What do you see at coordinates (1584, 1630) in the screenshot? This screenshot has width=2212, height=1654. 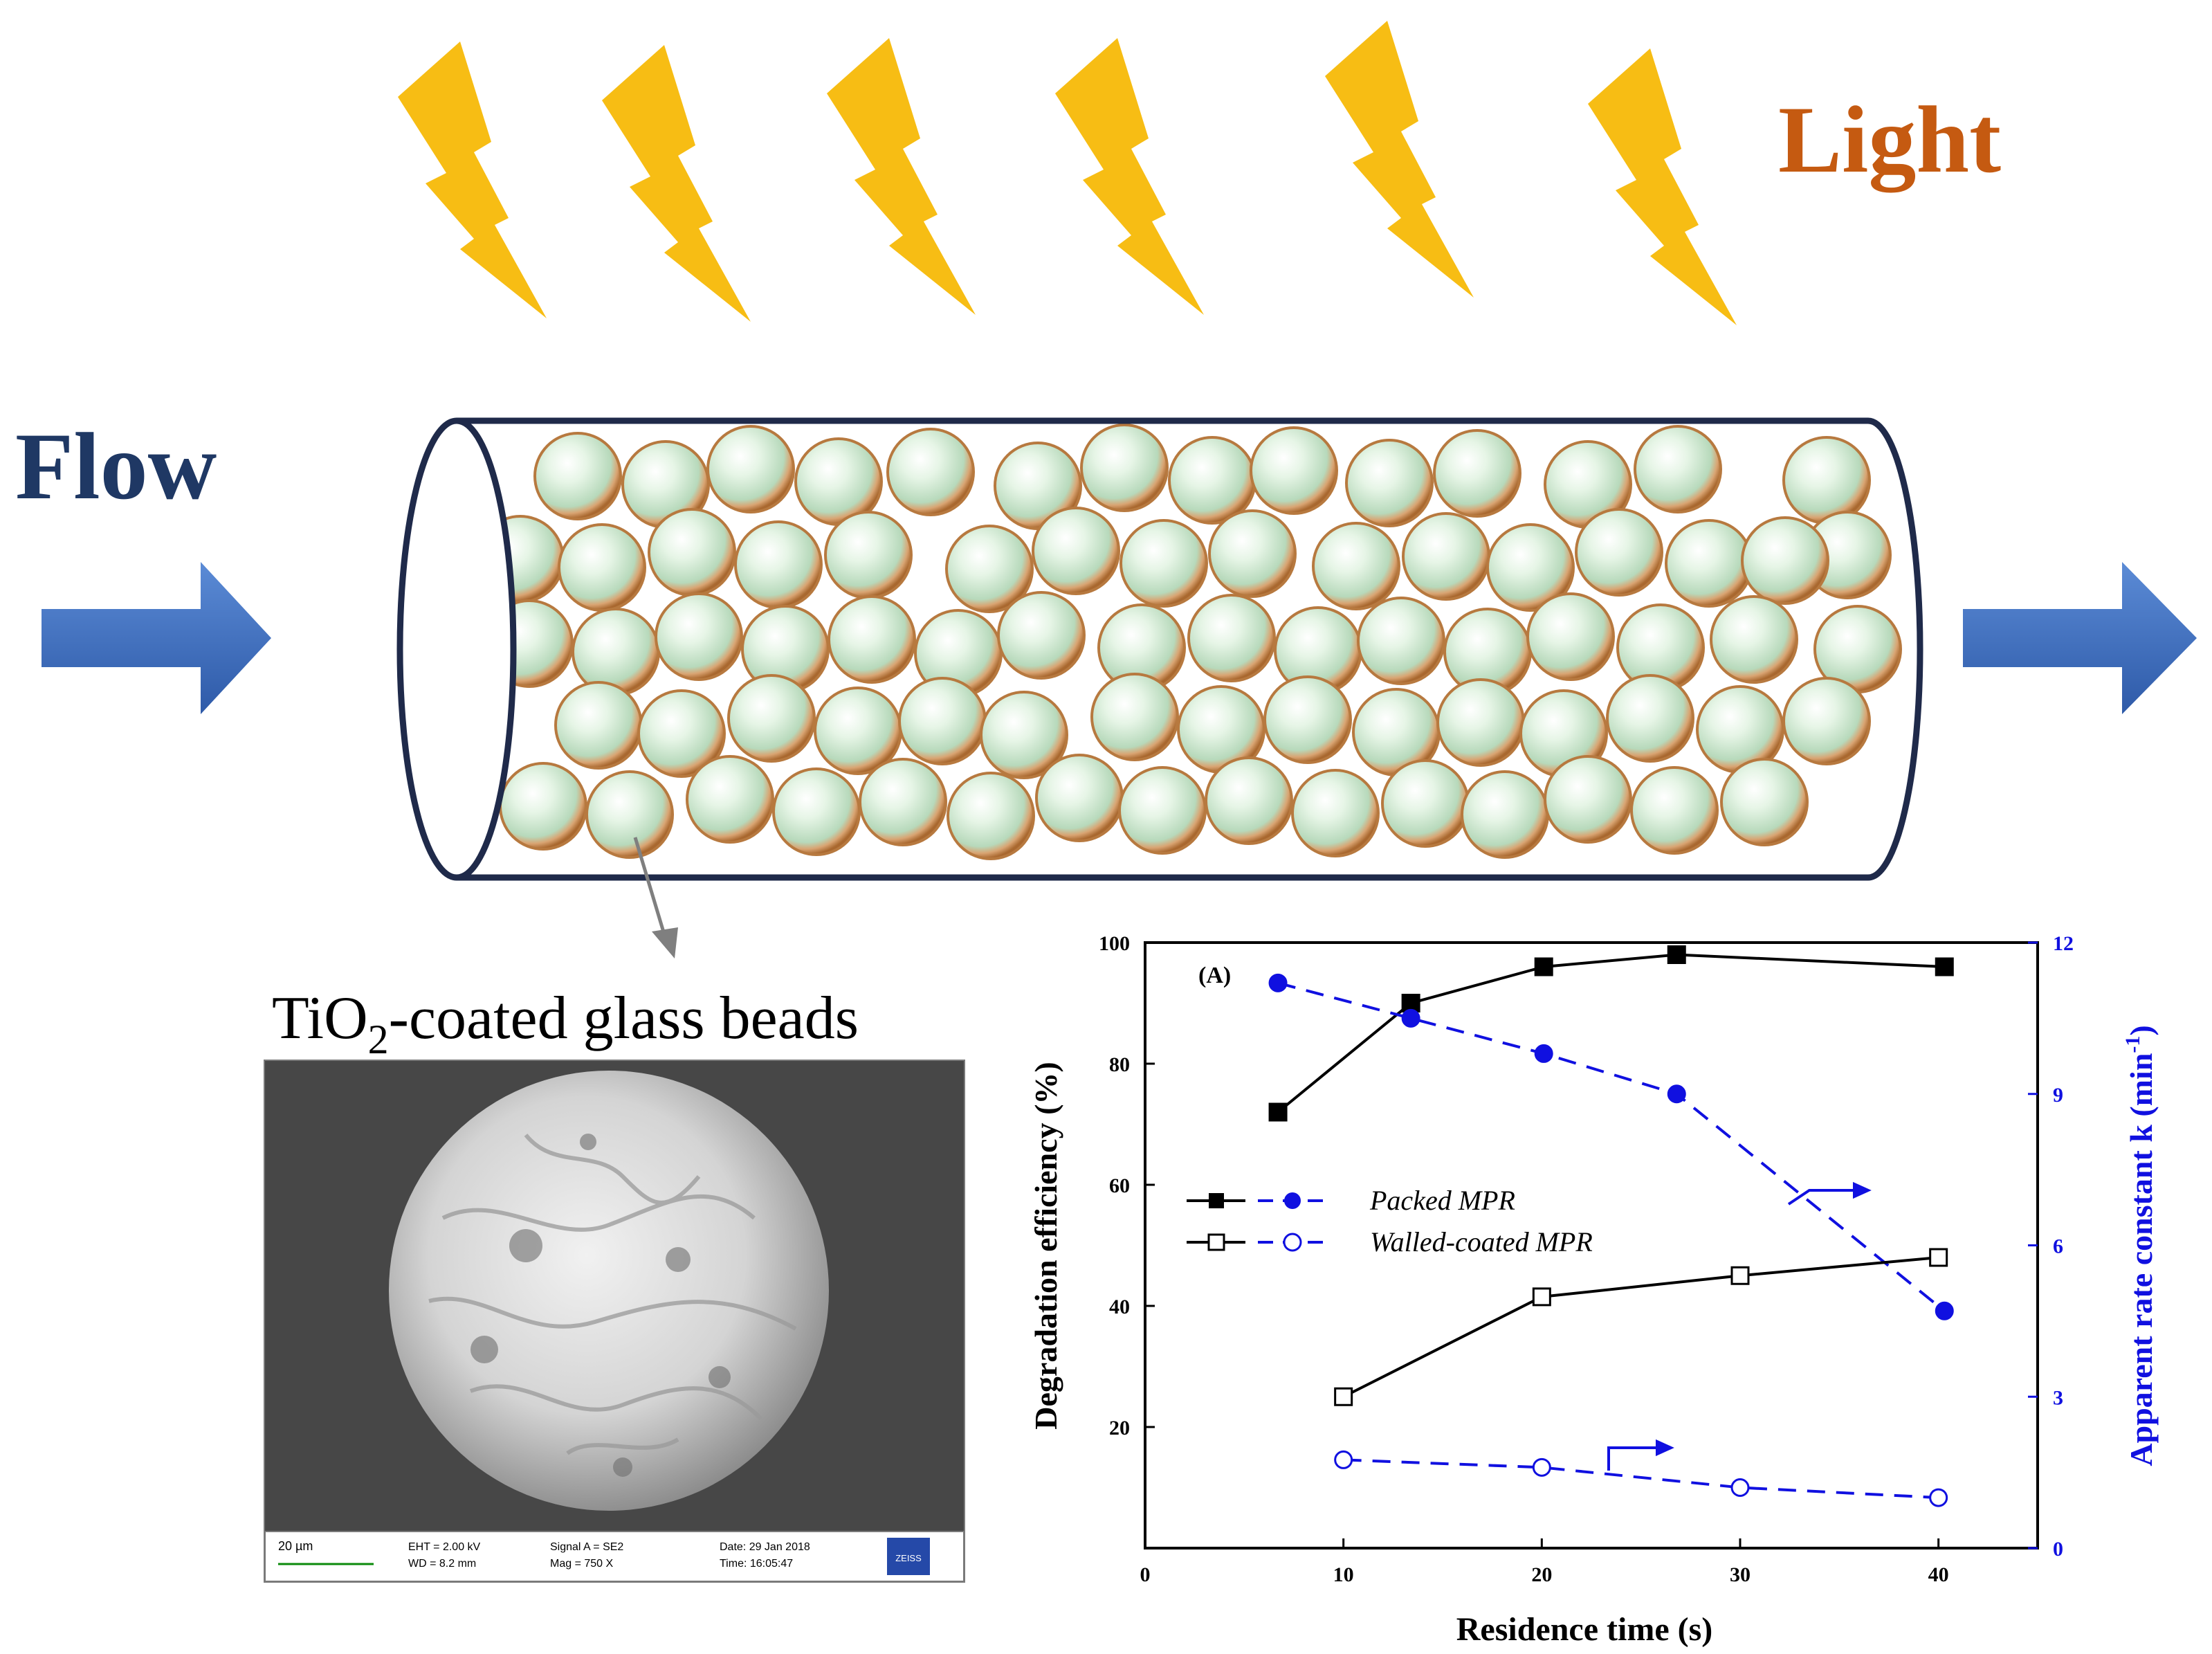 I see `chart-xlabel: Residence time (s)` at bounding box center [1584, 1630].